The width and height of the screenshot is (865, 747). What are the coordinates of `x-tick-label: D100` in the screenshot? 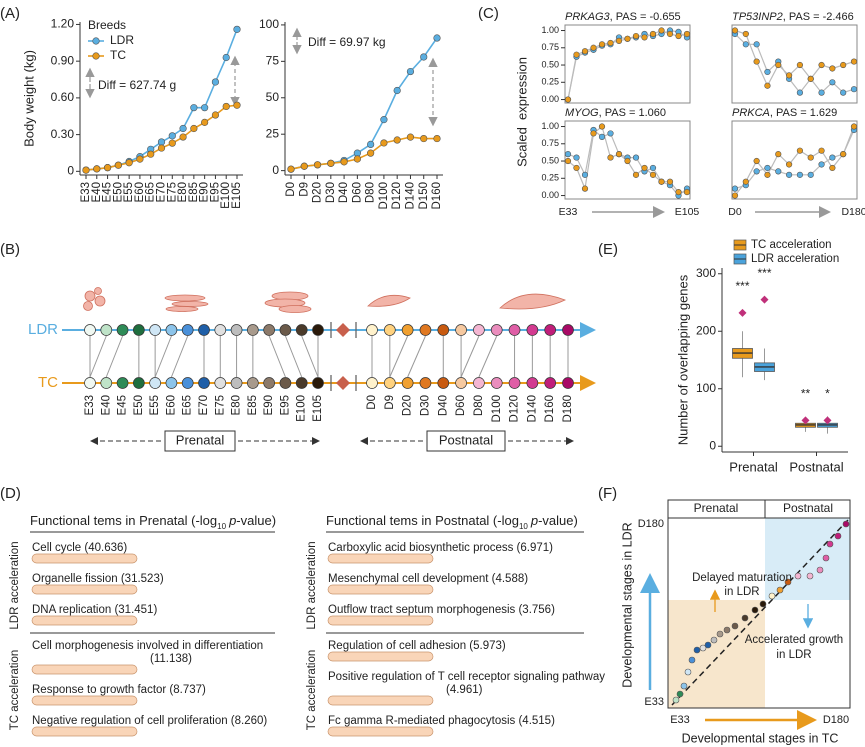 It's located at (384, 196).